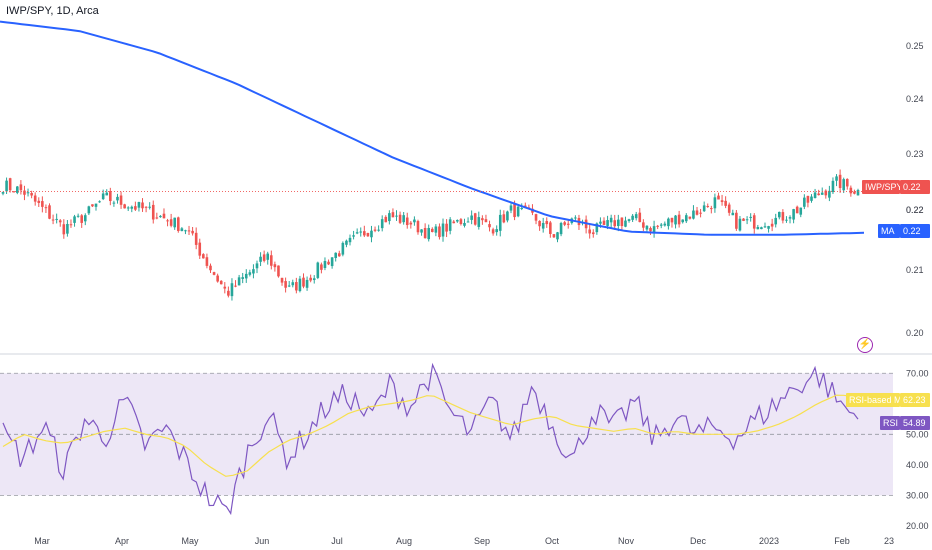 The height and width of the screenshot is (550, 932). What do you see at coordinates (917, 465) in the screenshot?
I see `rsi-tick-label: 40.00` at bounding box center [917, 465].